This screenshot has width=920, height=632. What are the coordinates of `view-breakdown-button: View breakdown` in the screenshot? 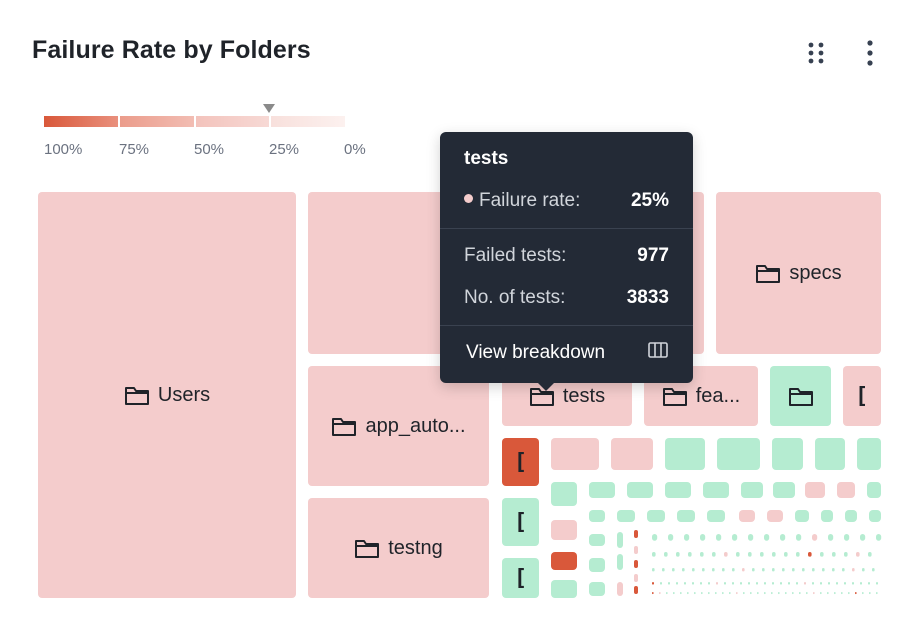 It's located at (567, 353).